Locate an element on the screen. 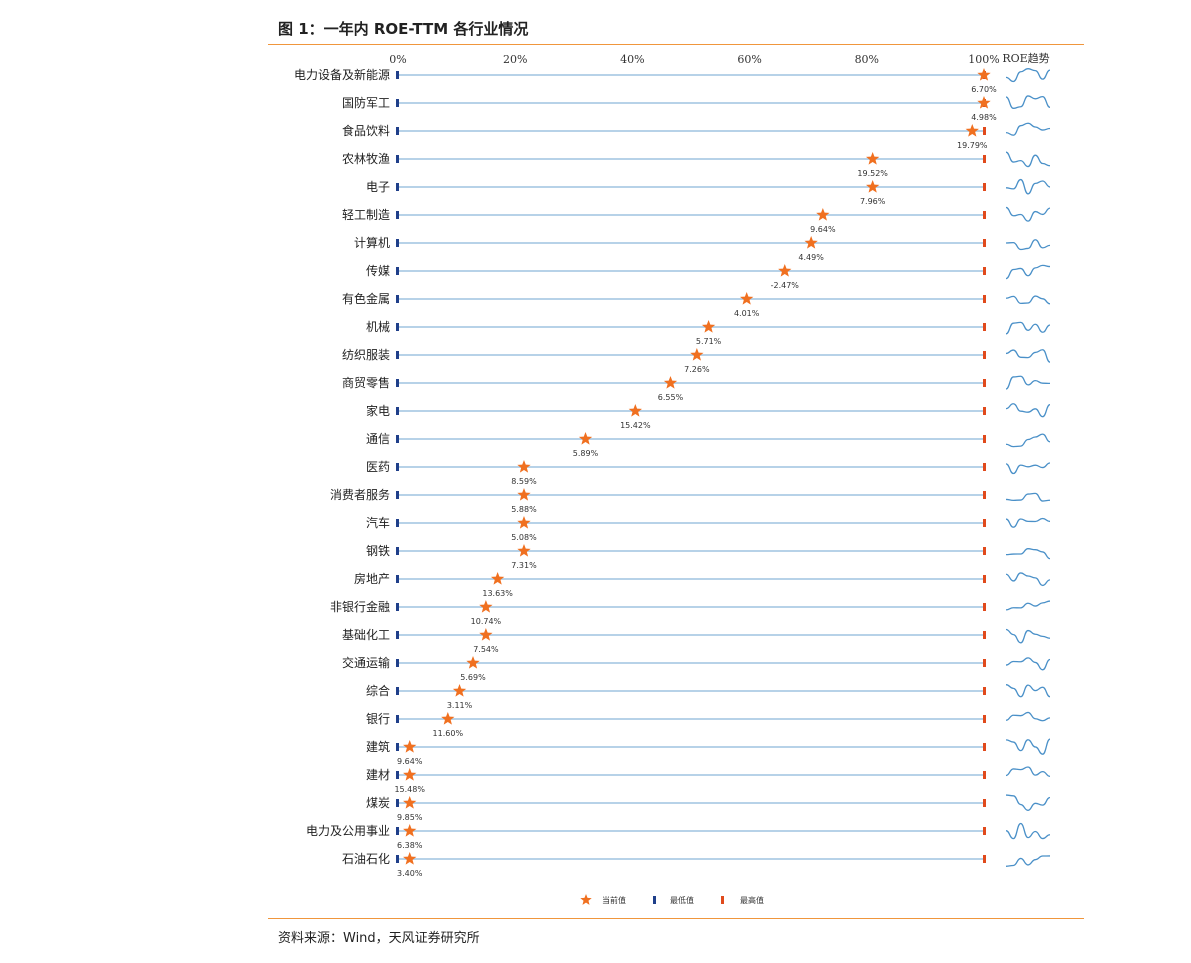 The width and height of the screenshot is (1191, 963). value-label: 11.60% is located at coordinates (448, 733).